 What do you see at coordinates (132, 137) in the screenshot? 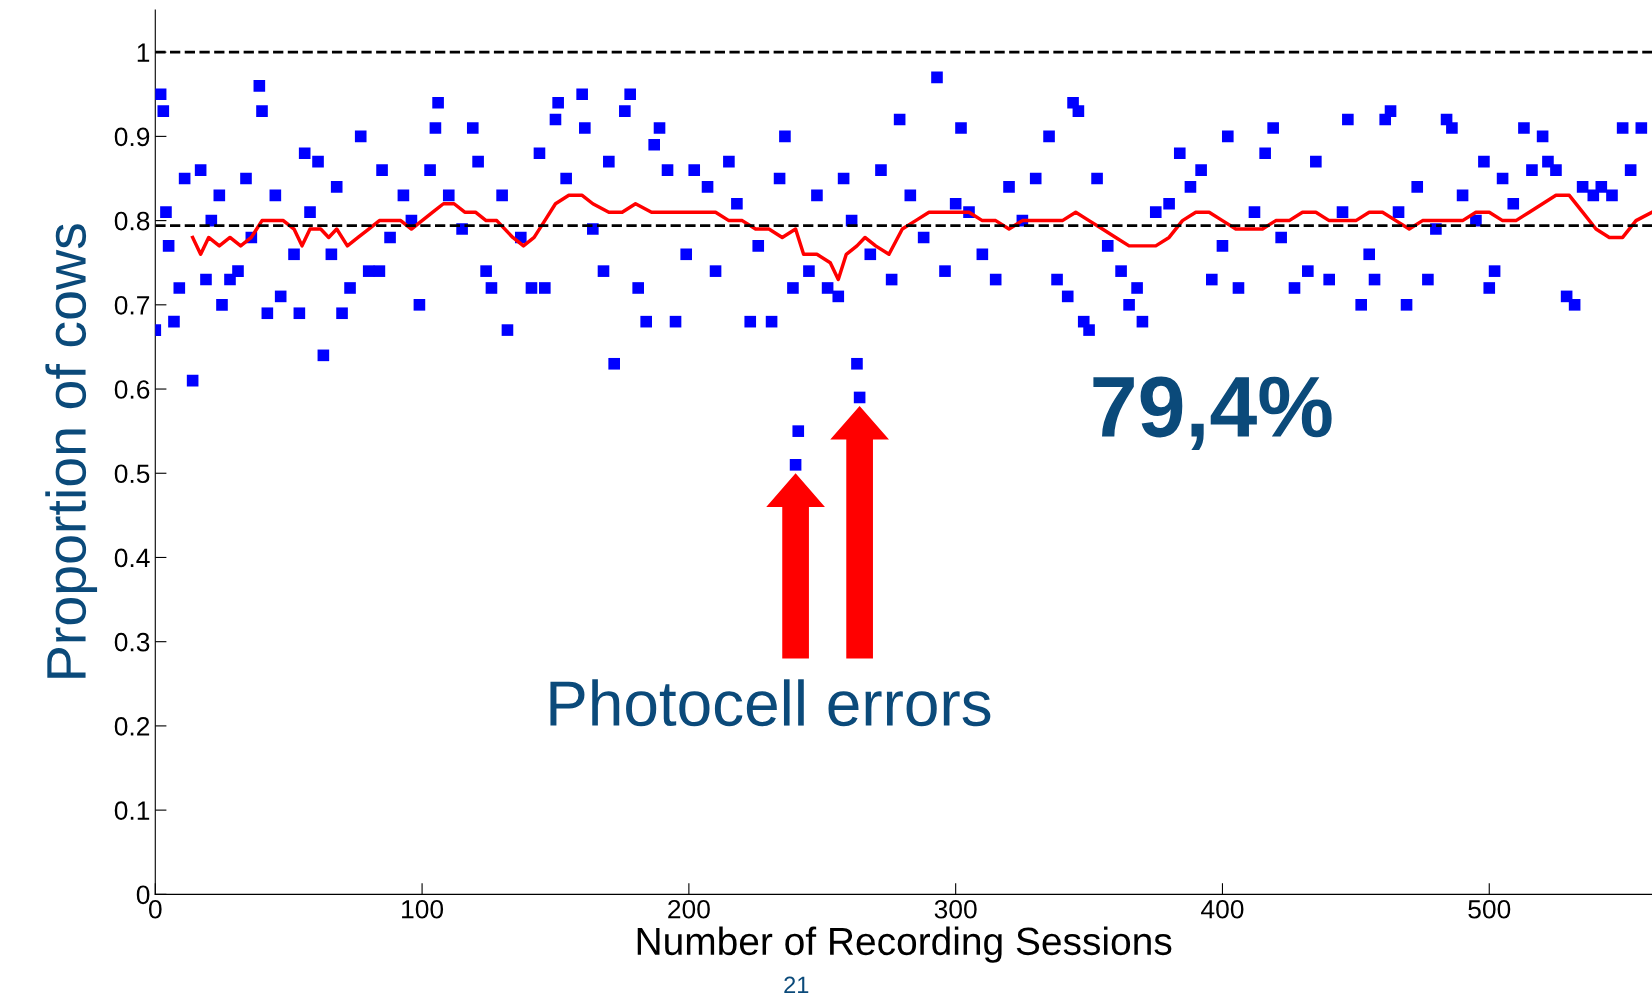
I see `y-tick-label: 0.9` at bounding box center [132, 137].